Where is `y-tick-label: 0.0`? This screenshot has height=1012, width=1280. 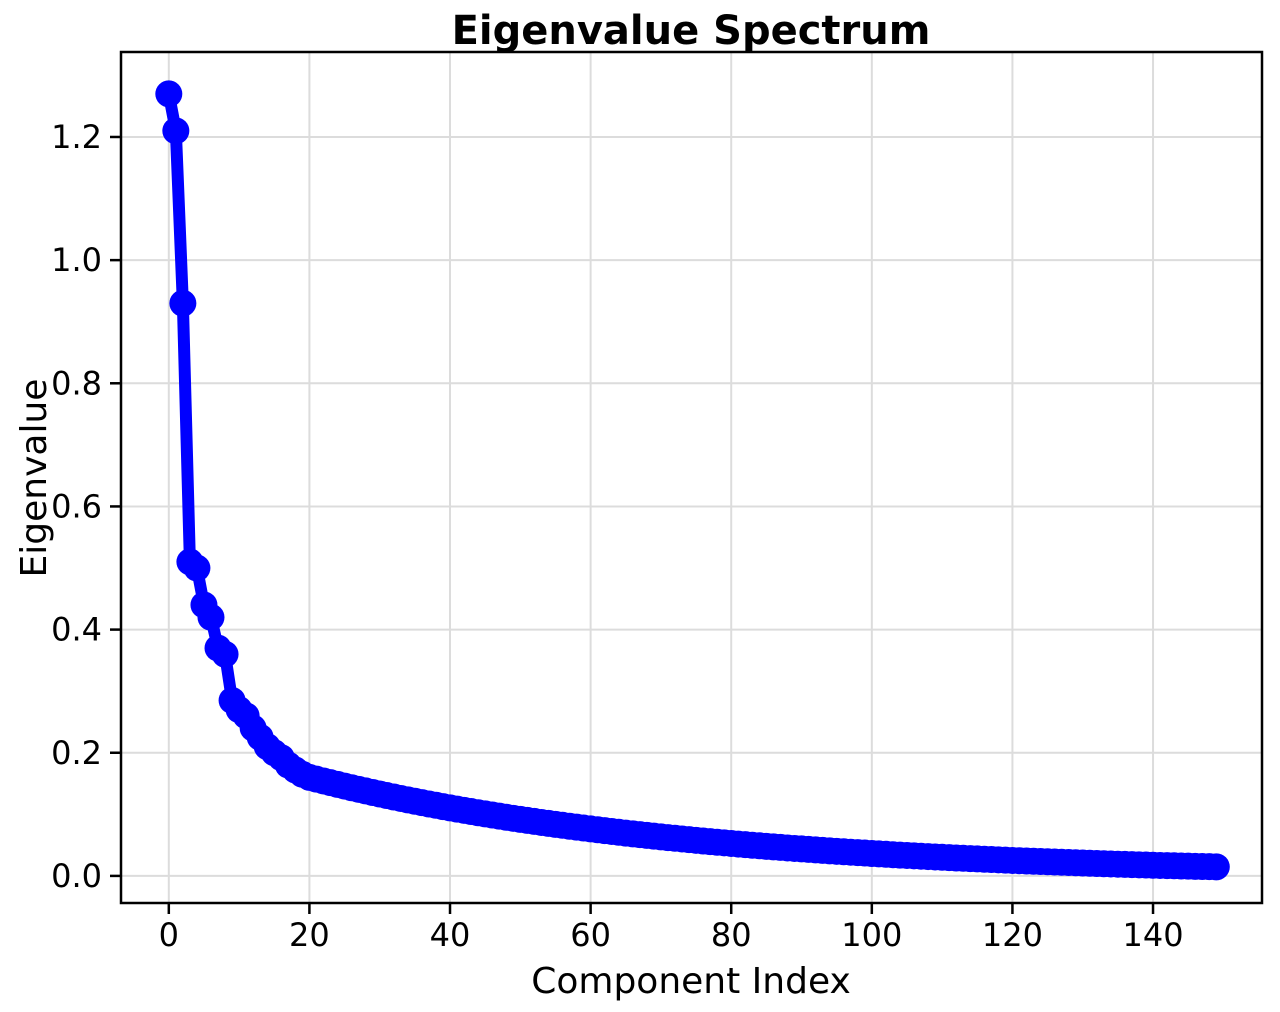 y-tick-label: 0.0 is located at coordinates (76, 876).